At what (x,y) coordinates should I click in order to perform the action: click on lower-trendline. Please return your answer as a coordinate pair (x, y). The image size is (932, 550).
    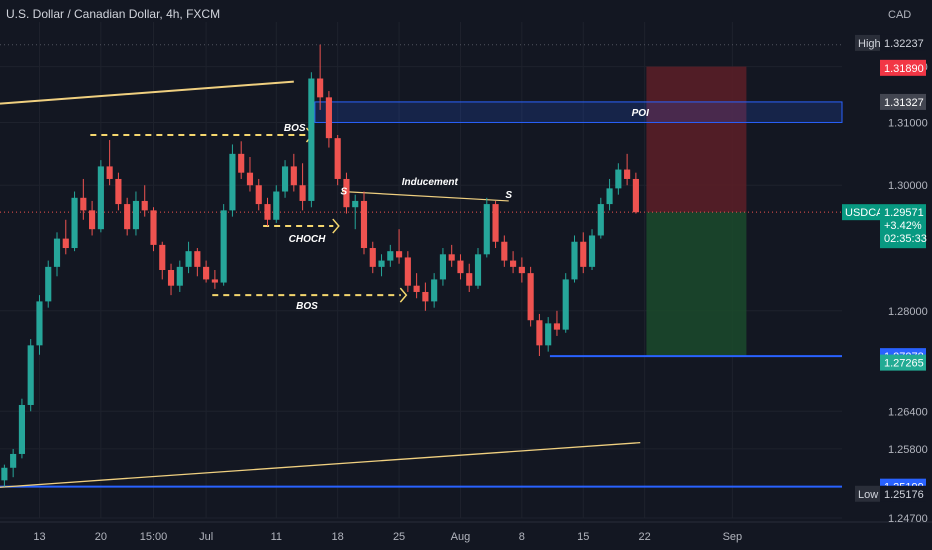
    Looking at the image, I should click on (320, 465).